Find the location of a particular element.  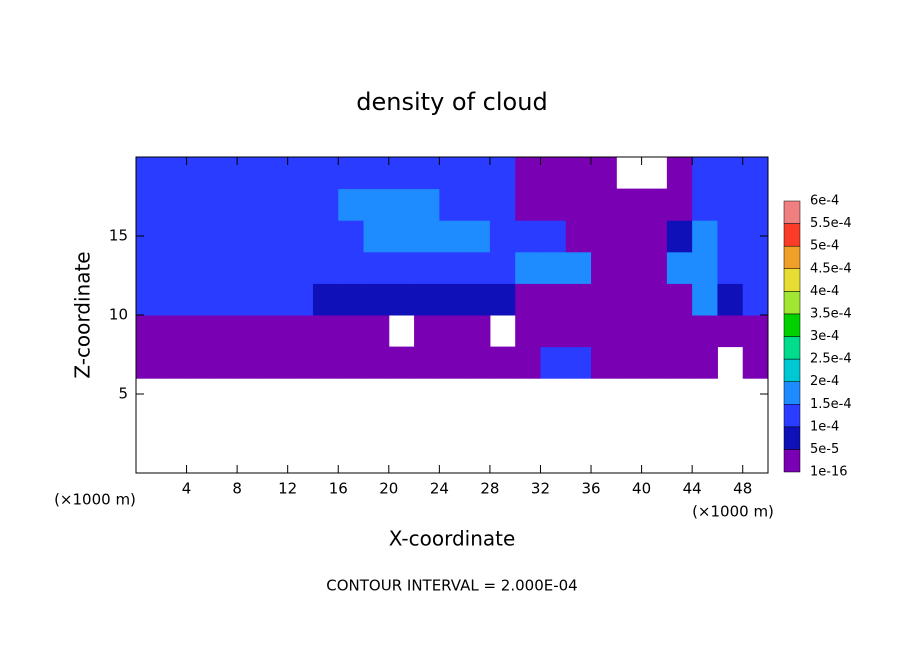

y-axis-label: Z-coordinate is located at coordinates (83, 314).